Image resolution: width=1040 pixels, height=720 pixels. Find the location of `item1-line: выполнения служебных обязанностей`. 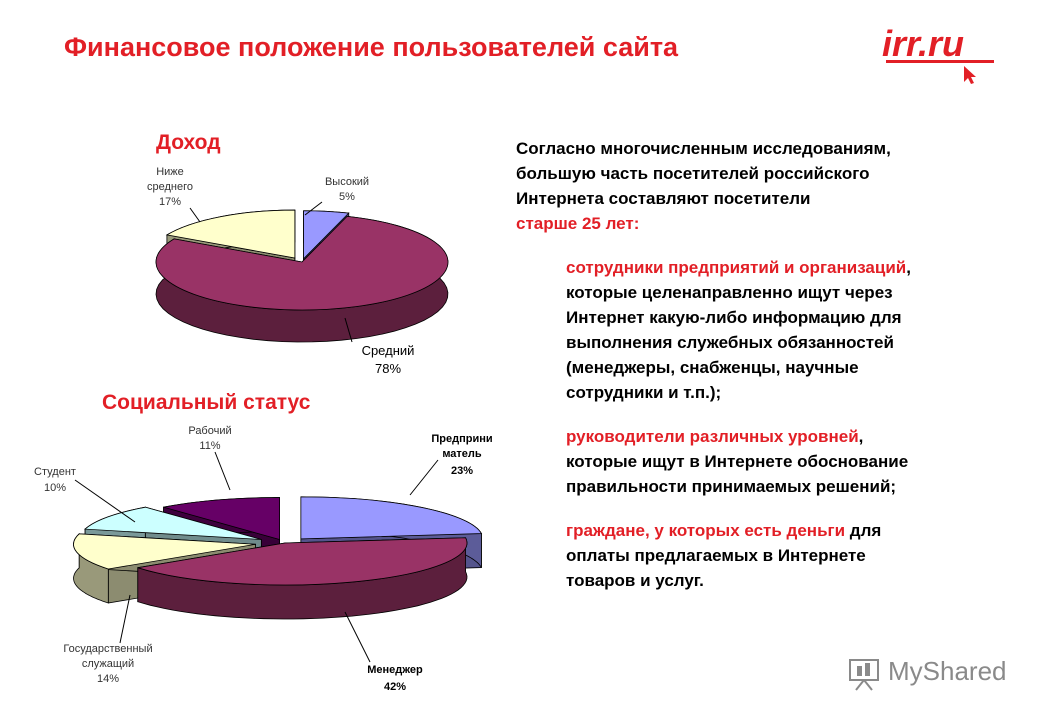

item1-line: выполнения служебных обязанностей is located at coordinates (730, 342).